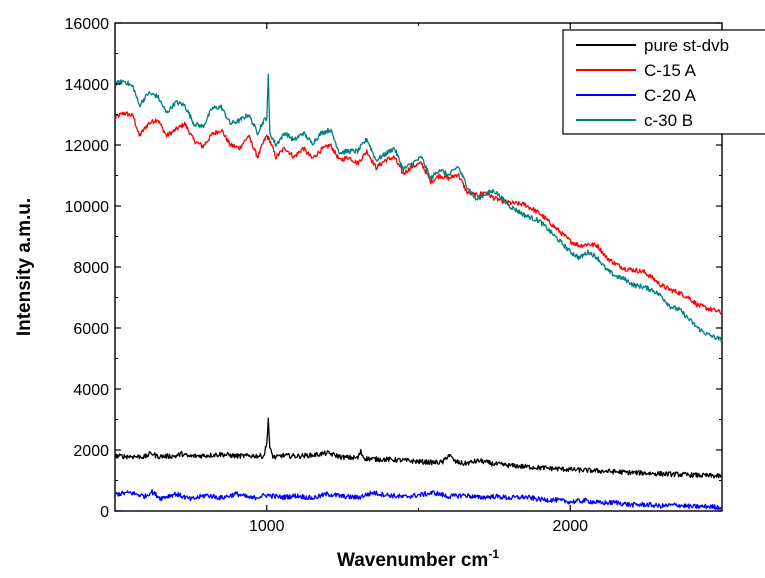 The width and height of the screenshot is (765, 578). Describe the element at coordinates (267, 526) in the screenshot. I see `x-tick-label: 1000` at that location.